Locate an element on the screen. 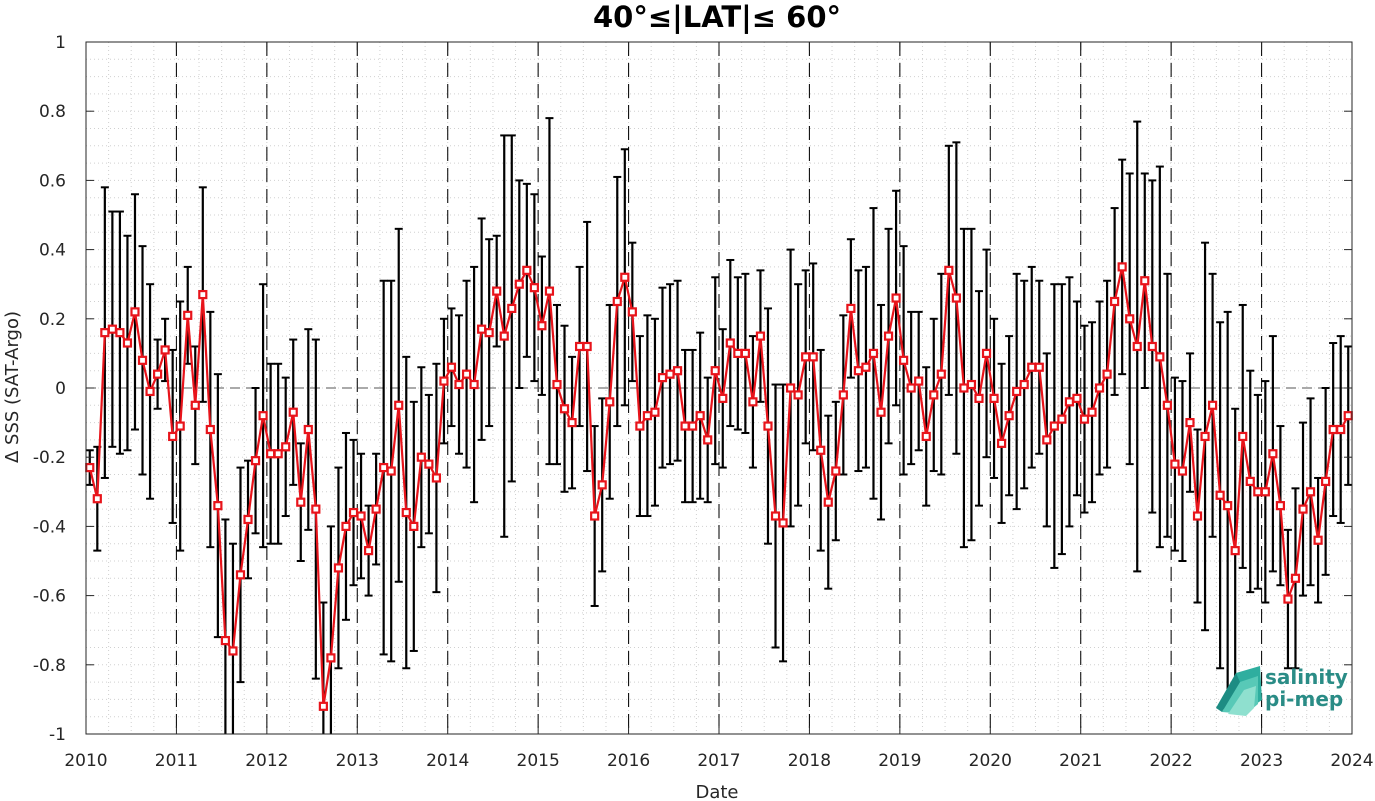  x-tick-label: 2022 is located at coordinates (1171, 761).